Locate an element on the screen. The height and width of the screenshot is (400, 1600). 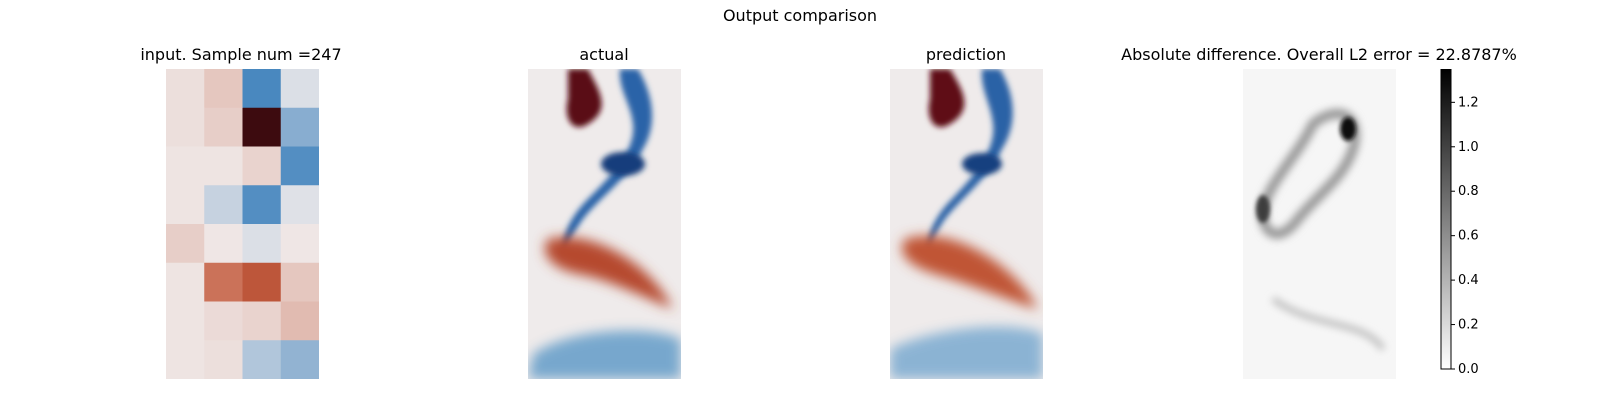
difference-peak-left is located at coordinates (1263, 209).